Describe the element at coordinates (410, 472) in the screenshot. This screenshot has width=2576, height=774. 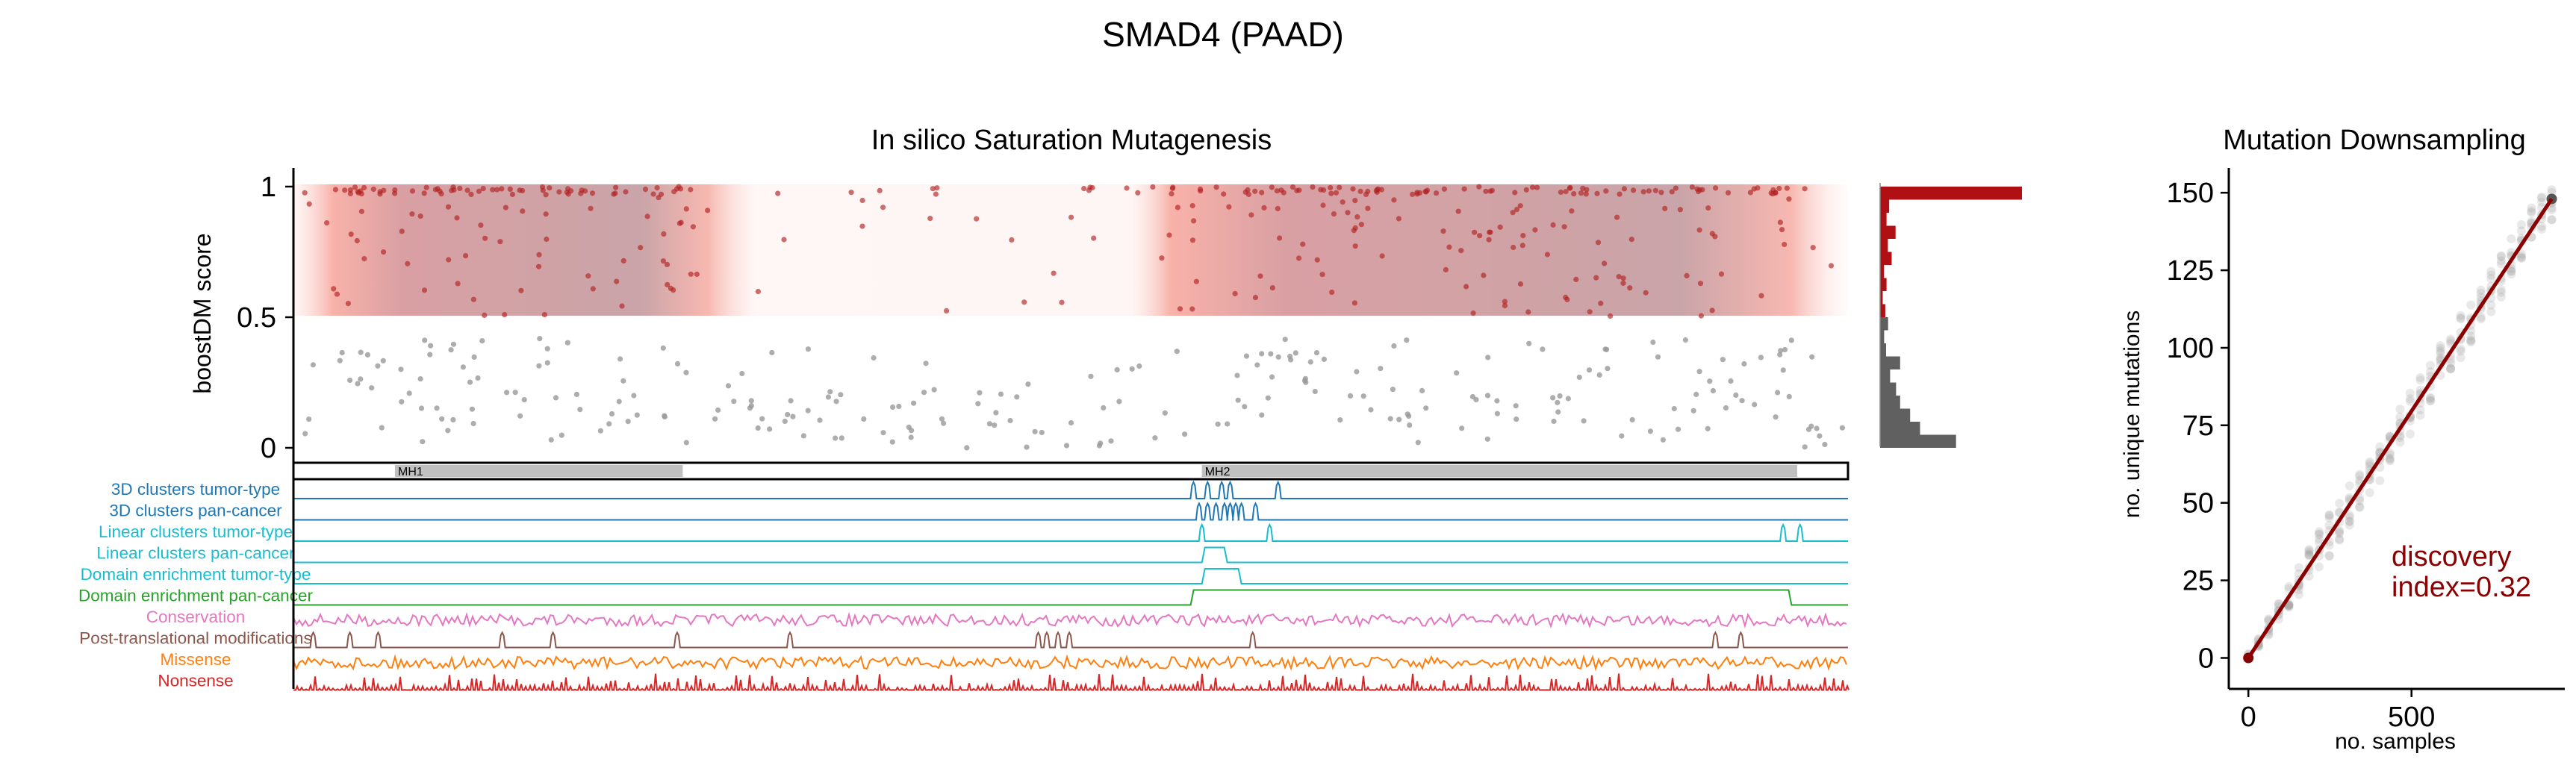
I see `domain-label-mh1: MH1` at that location.